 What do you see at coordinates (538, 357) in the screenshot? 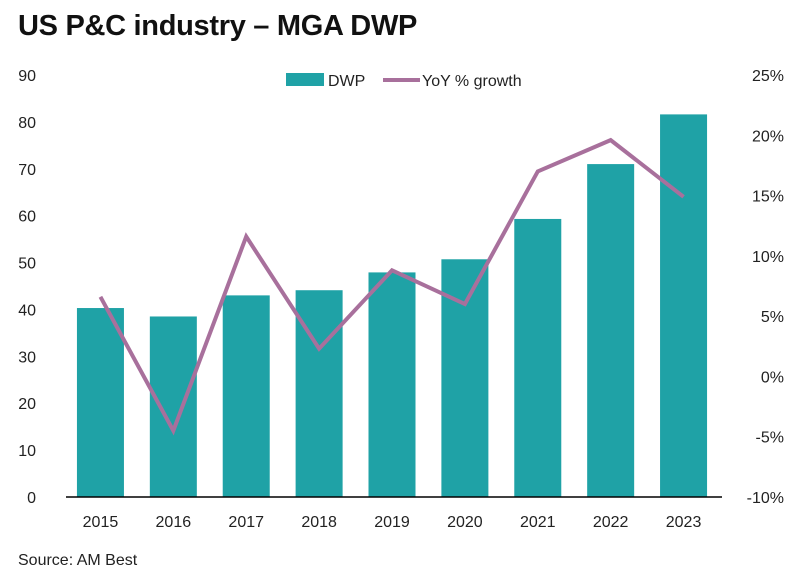
I see `bar-2021` at bounding box center [538, 357].